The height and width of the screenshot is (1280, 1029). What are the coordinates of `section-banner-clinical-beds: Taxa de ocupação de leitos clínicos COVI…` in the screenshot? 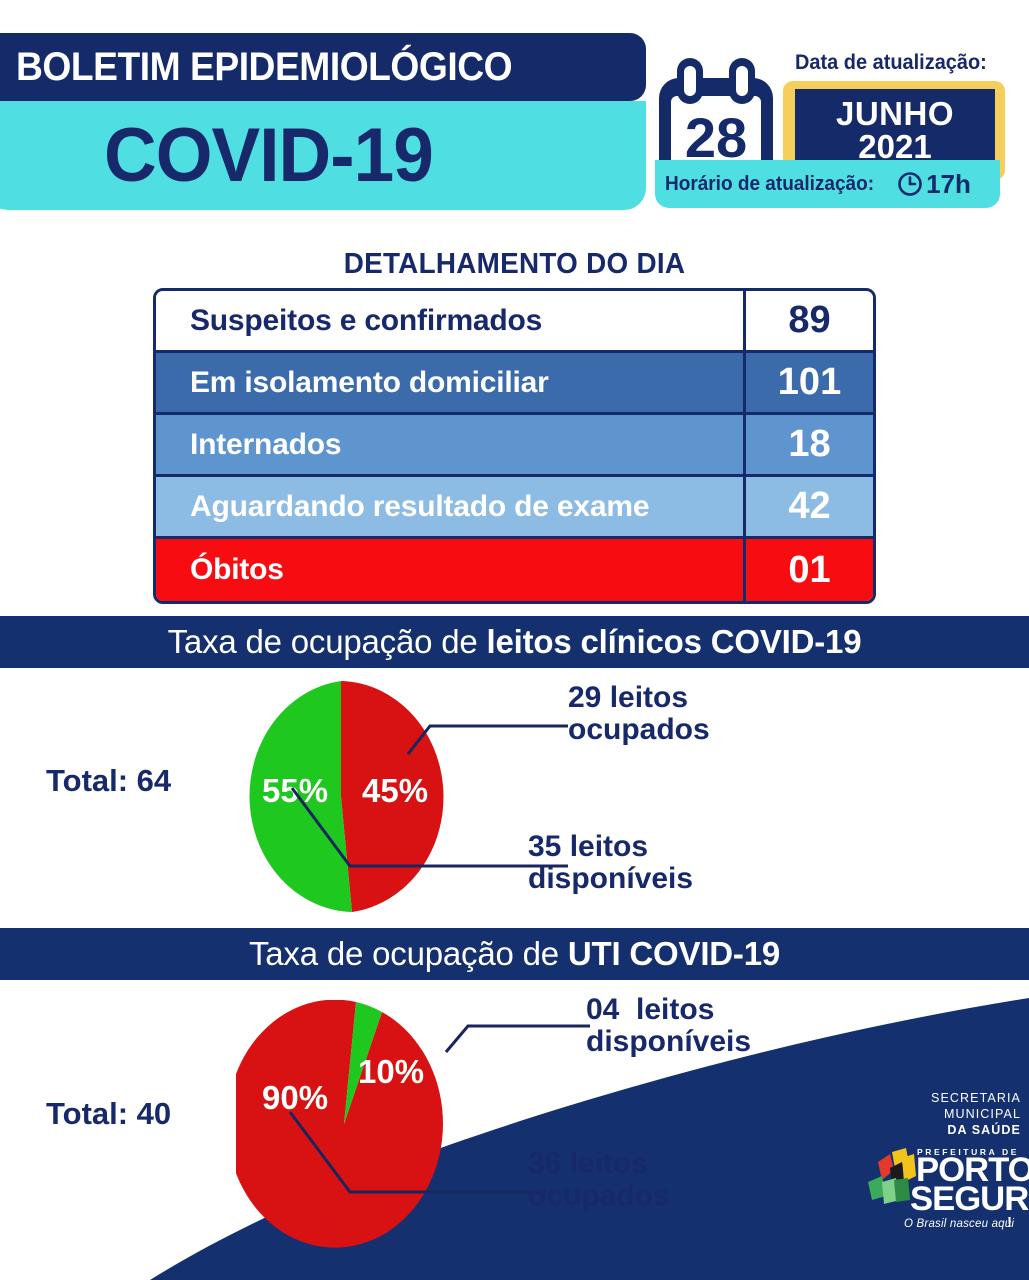 It's located at (514, 642).